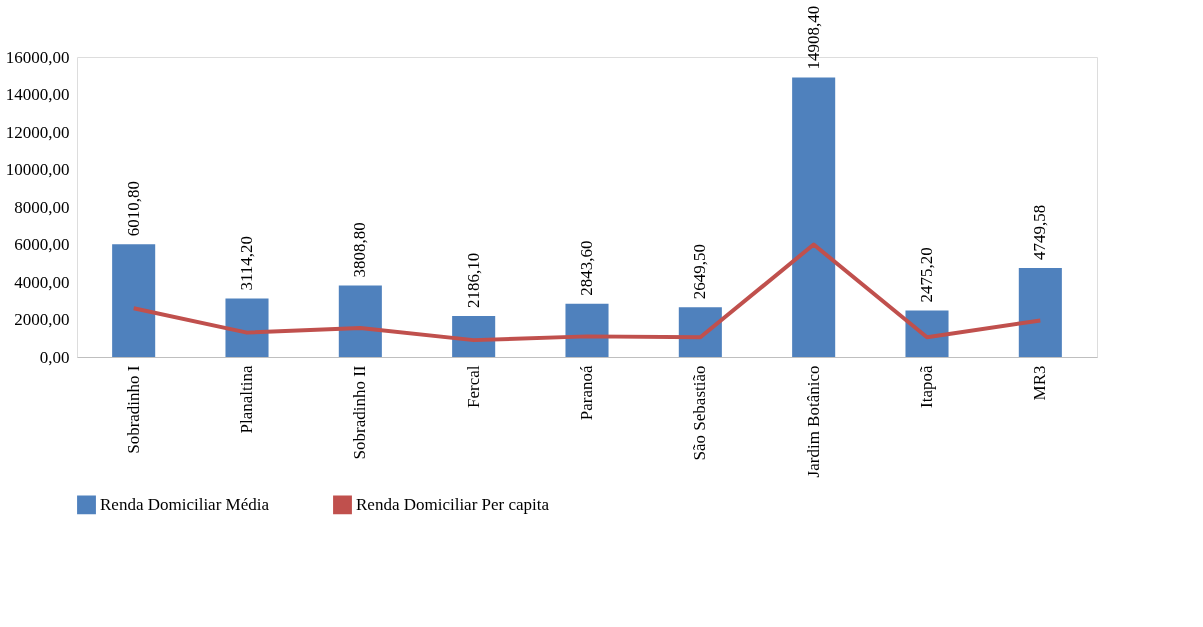  I want to click on x-tick-label: Jardim Botânico, so click(813, 421).